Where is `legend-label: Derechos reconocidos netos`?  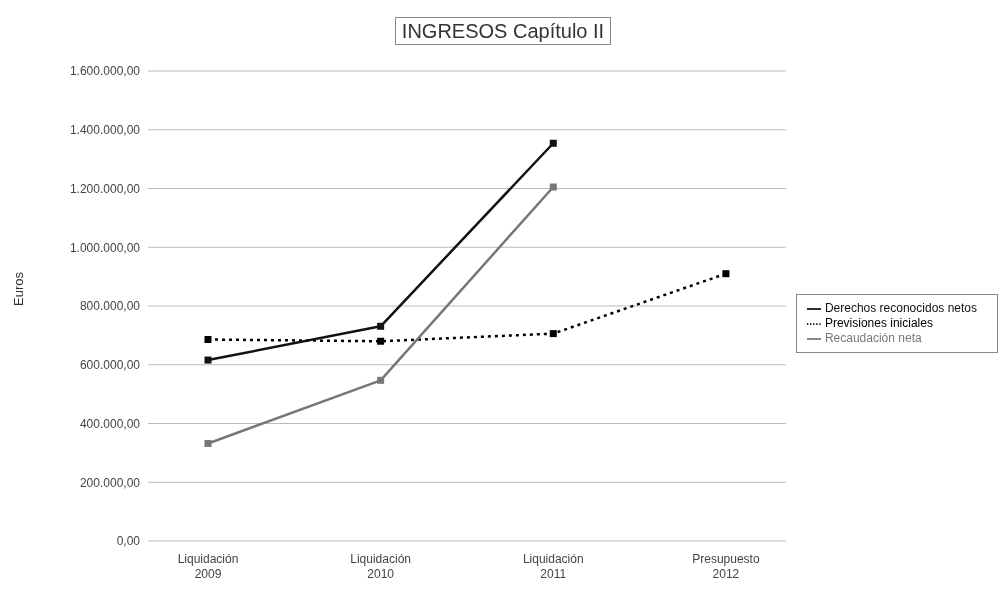
legend-label: Derechos reconocidos netos is located at coordinates (900, 308).